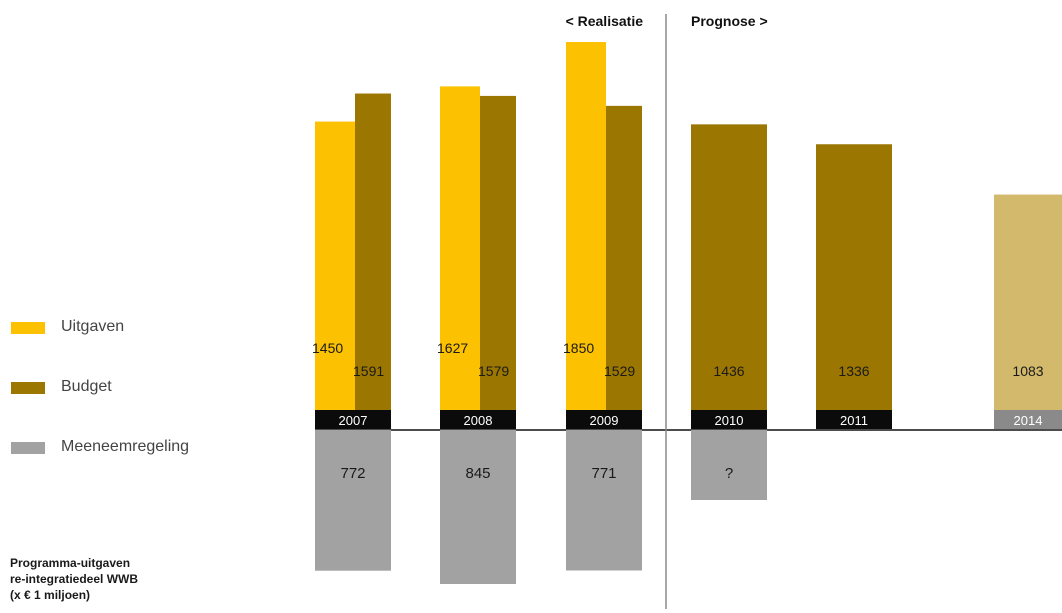  Describe the element at coordinates (335, 265) in the screenshot. I see `bar-uitgaven-2007` at that location.